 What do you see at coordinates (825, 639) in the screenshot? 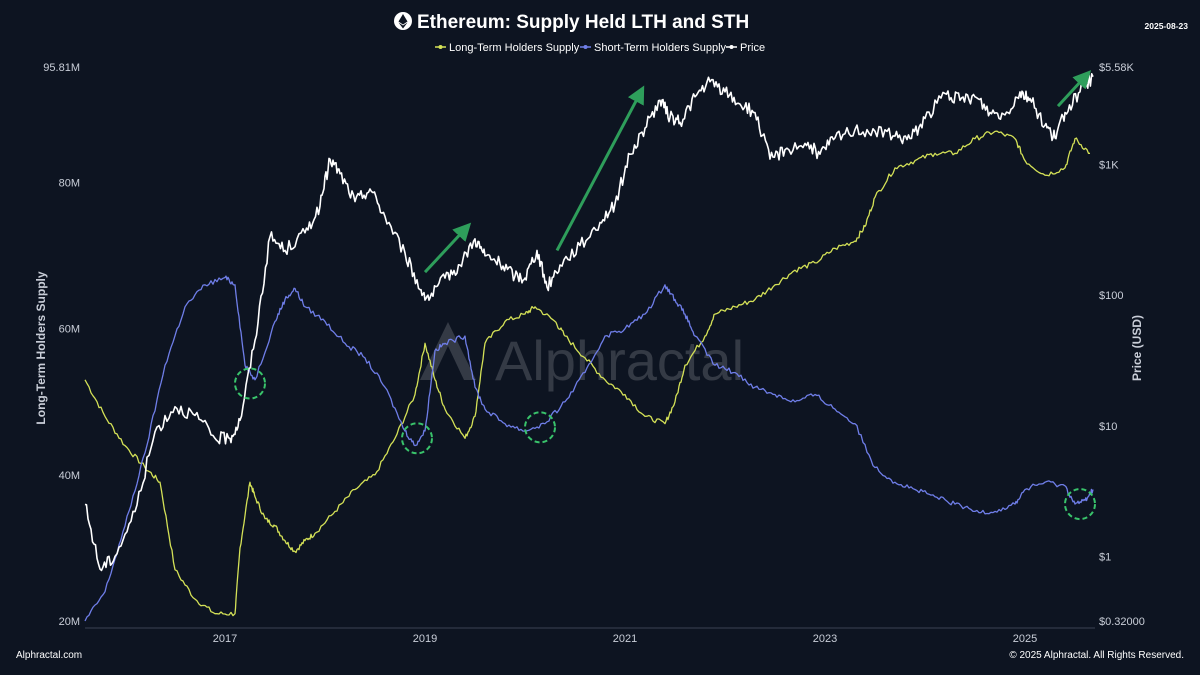
I see `x-tick-label: 2023` at bounding box center [825, 639].